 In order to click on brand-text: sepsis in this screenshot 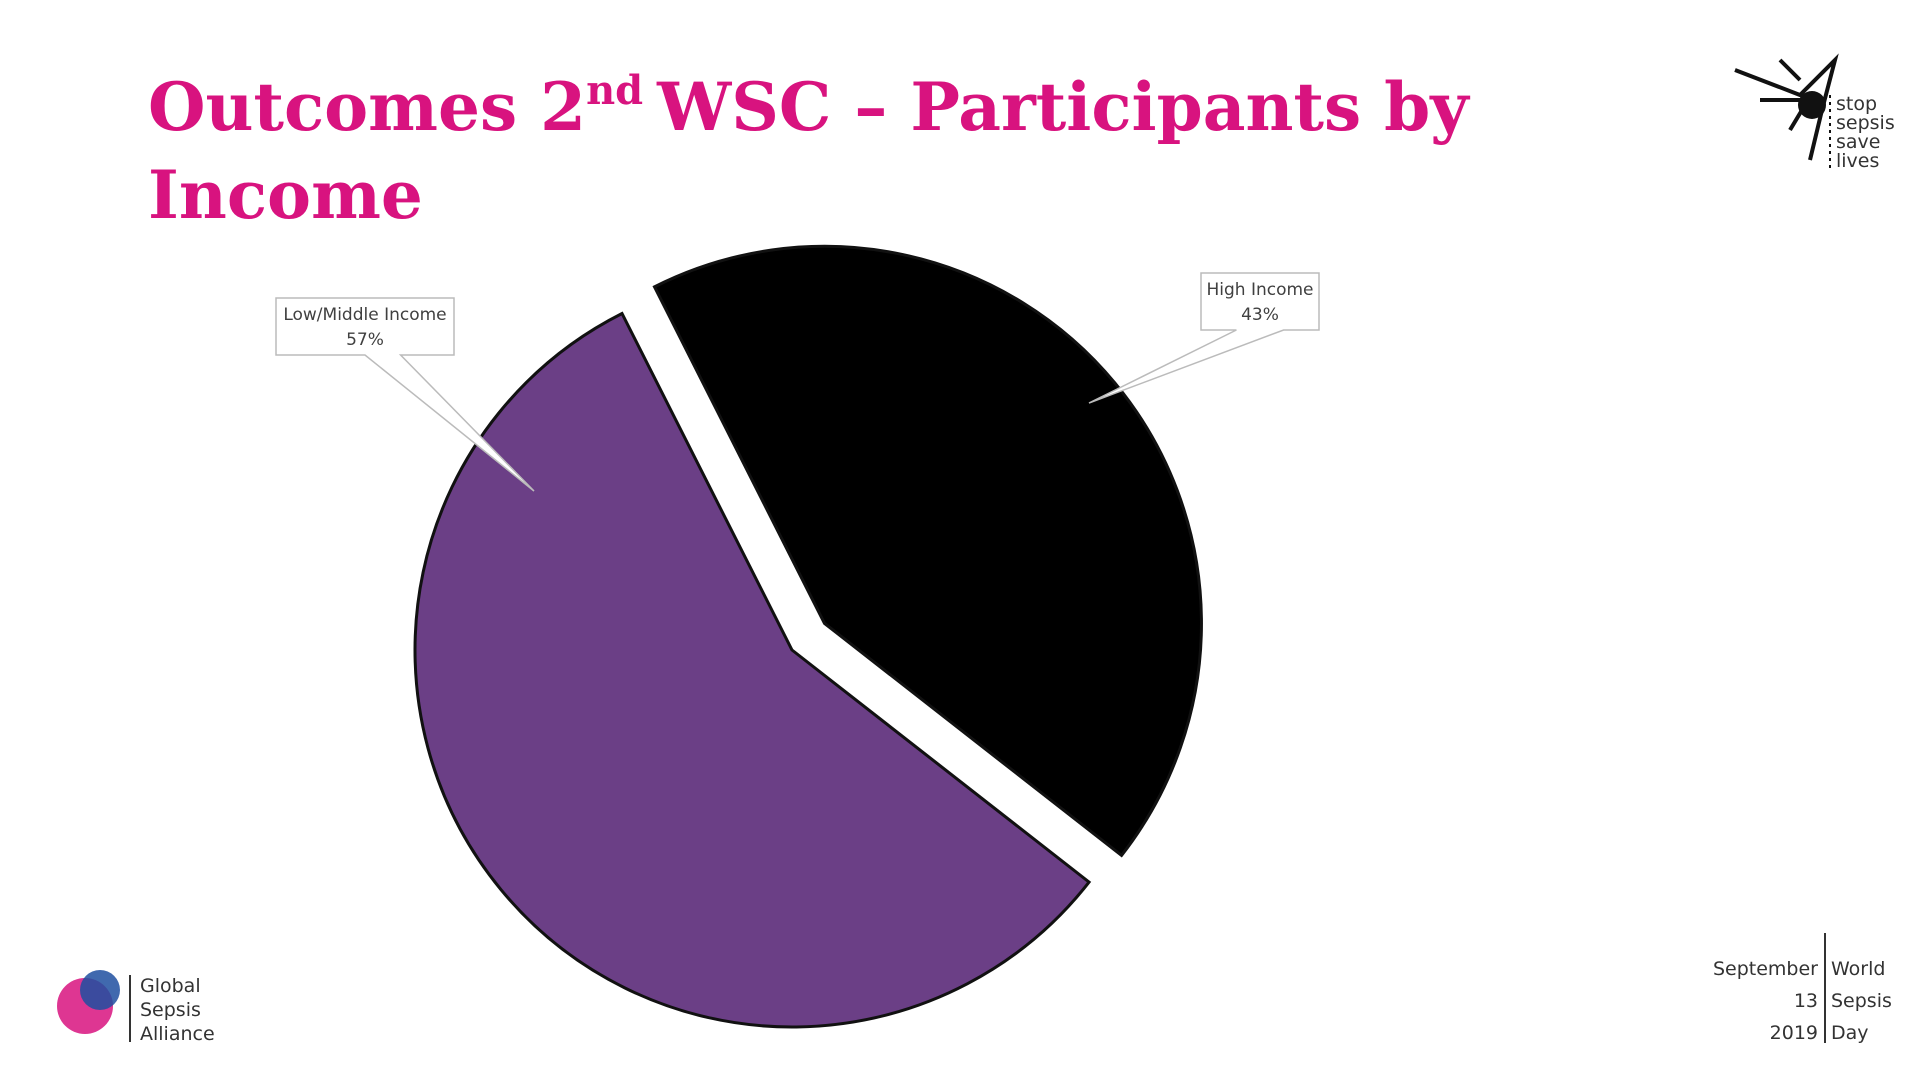, I will do `click(1865, 123)`.